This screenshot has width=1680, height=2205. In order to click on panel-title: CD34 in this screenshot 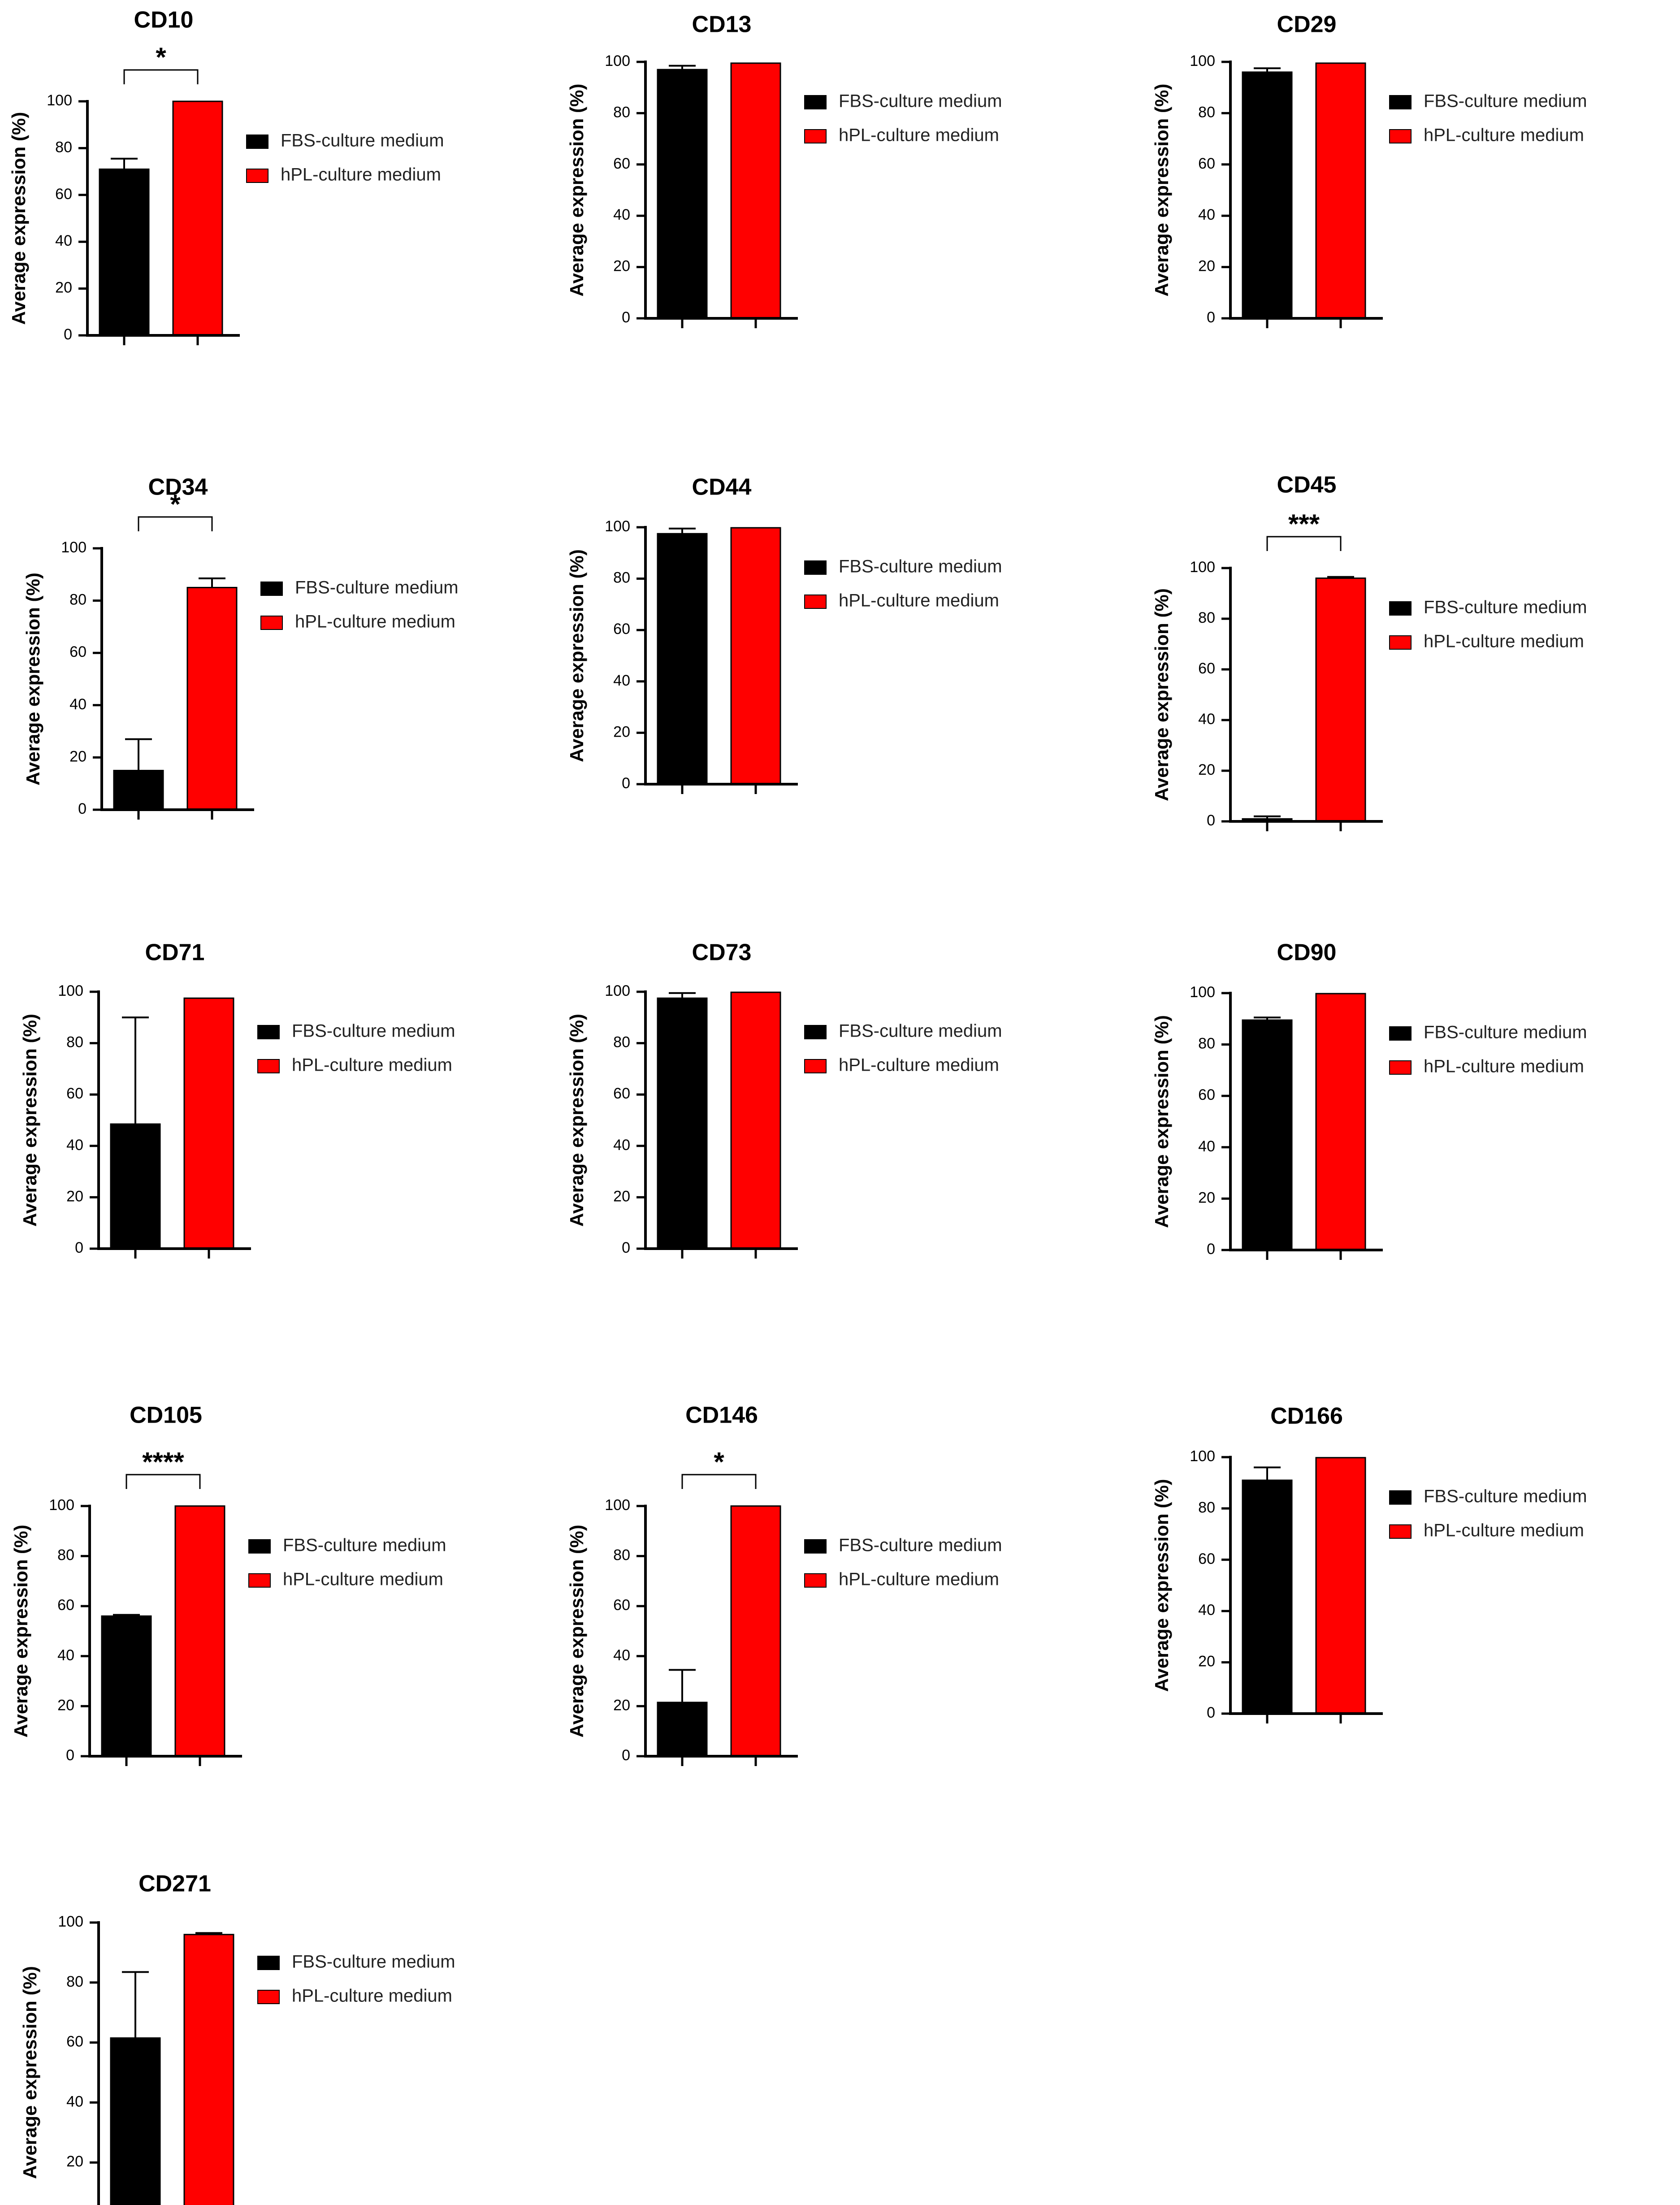, I will do `click(178, 487)`.